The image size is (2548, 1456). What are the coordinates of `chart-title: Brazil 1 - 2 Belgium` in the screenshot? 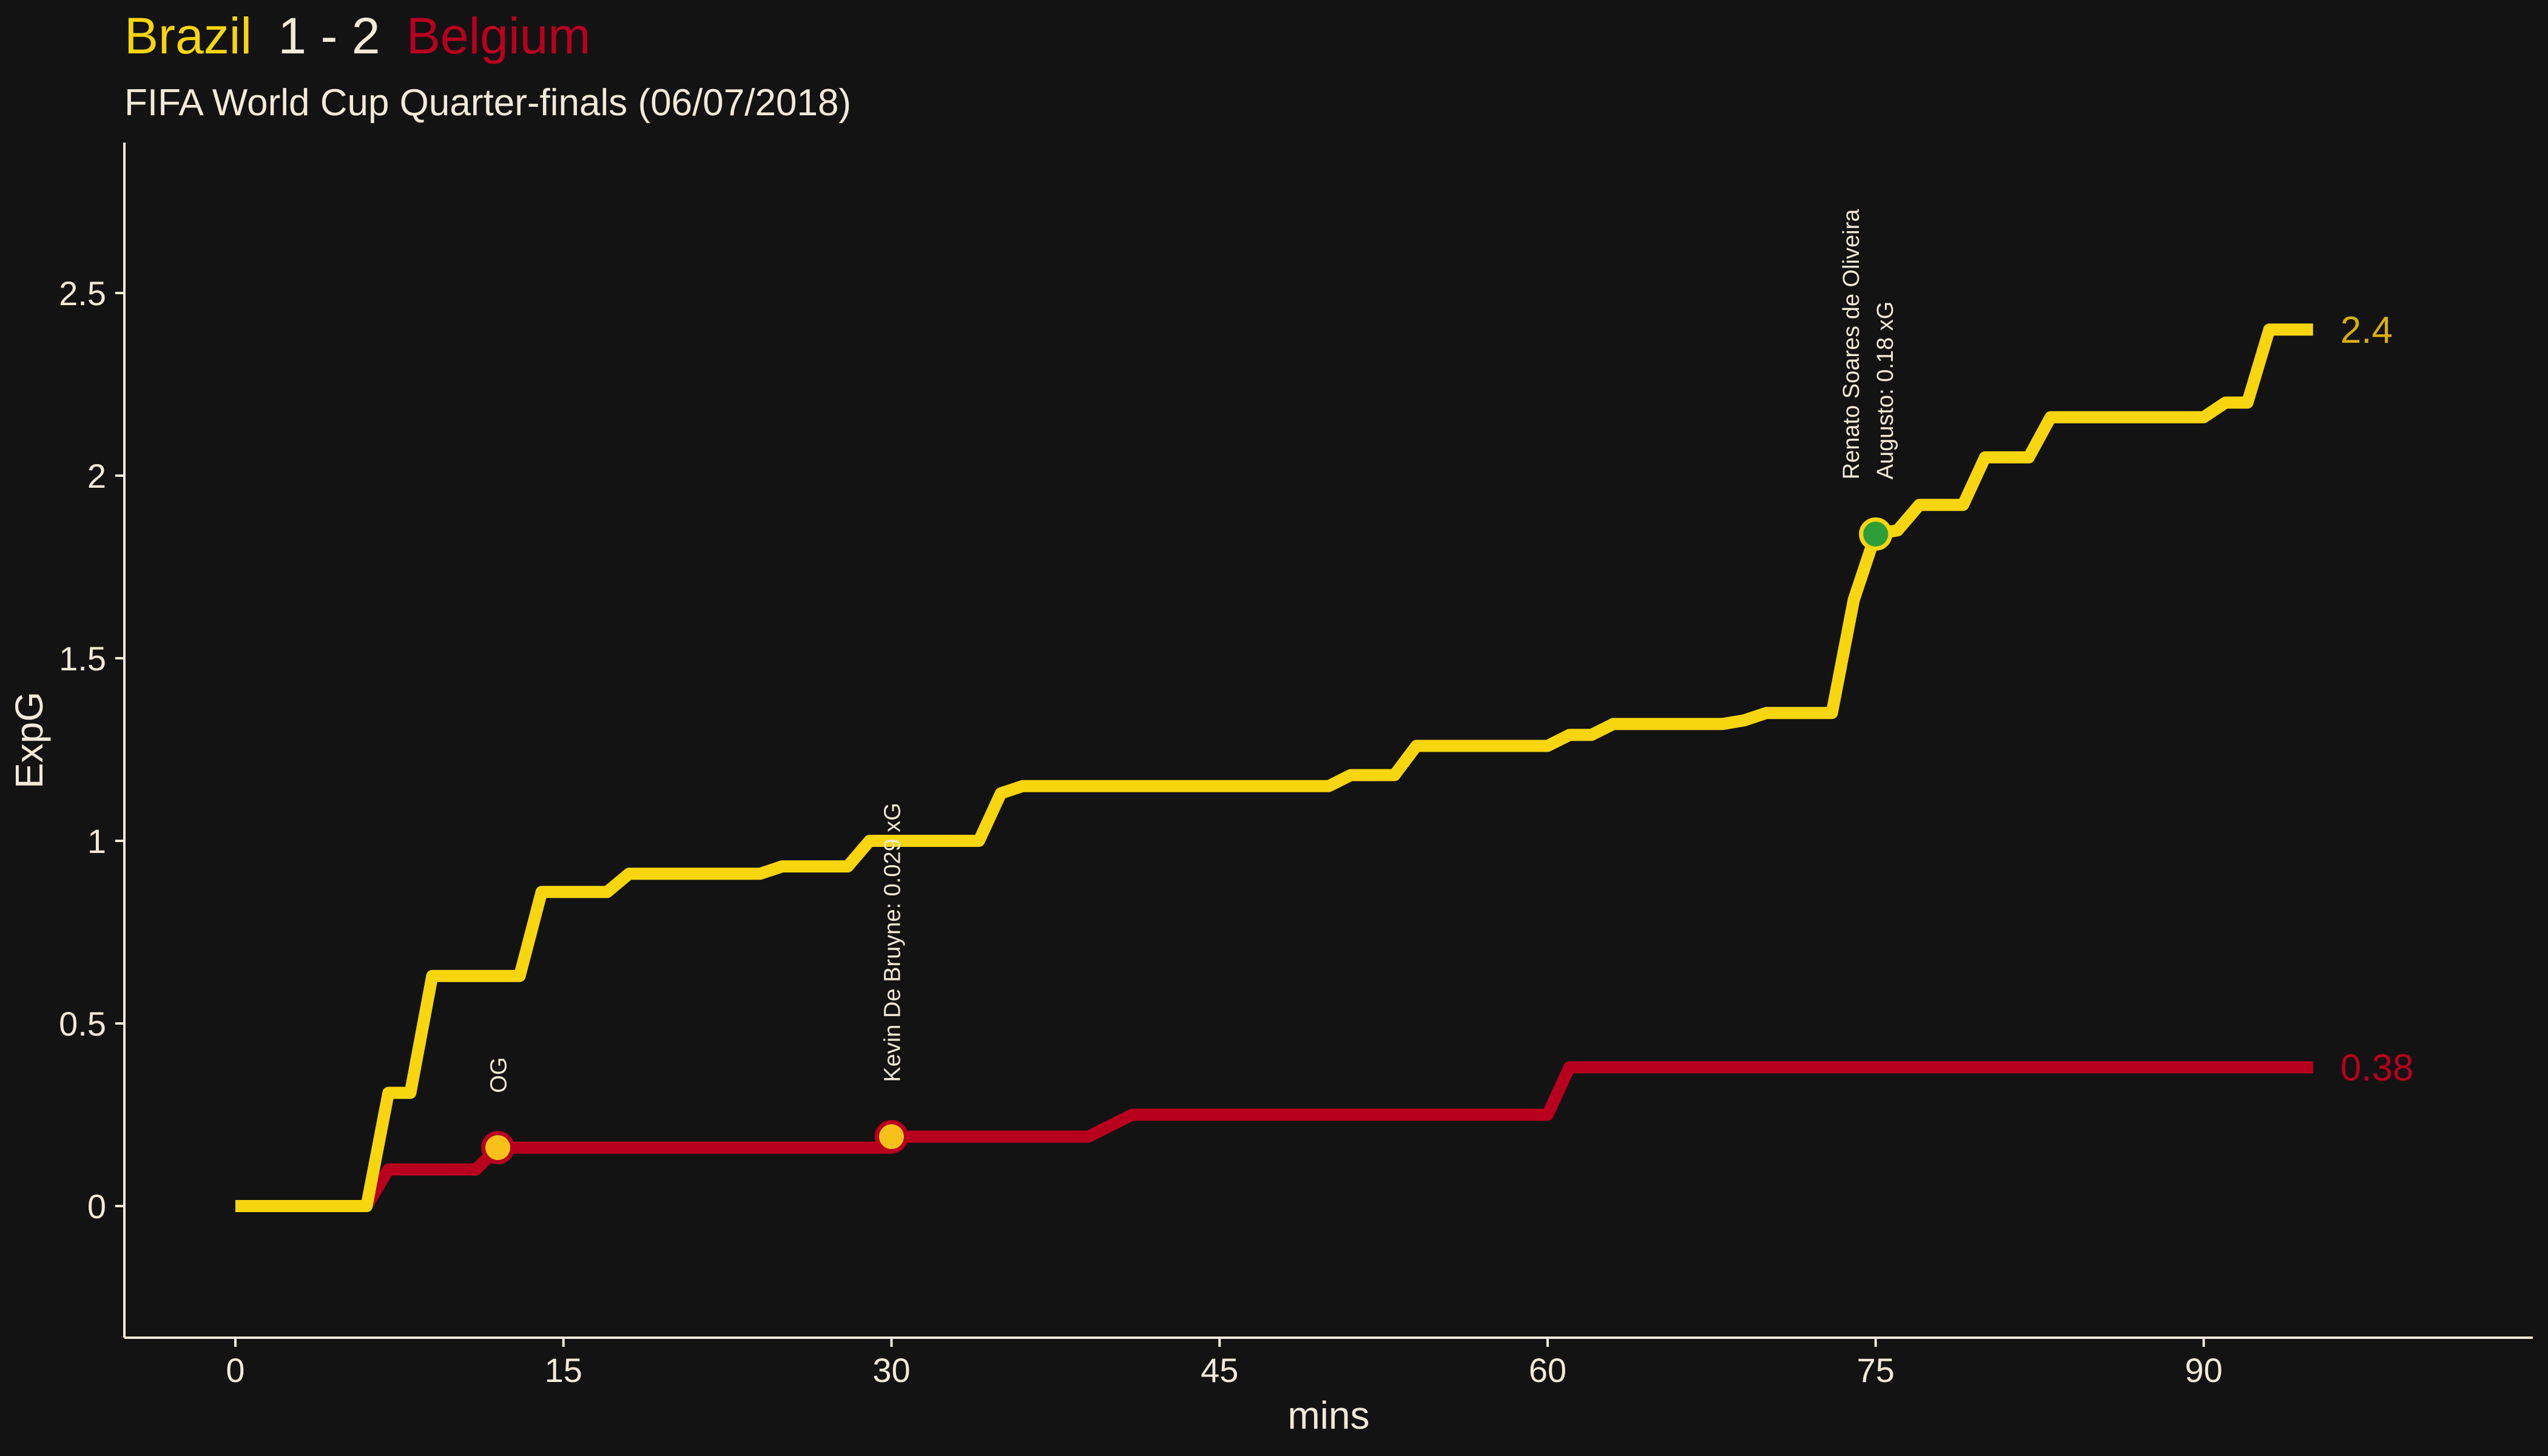 It's located at (357, 35).